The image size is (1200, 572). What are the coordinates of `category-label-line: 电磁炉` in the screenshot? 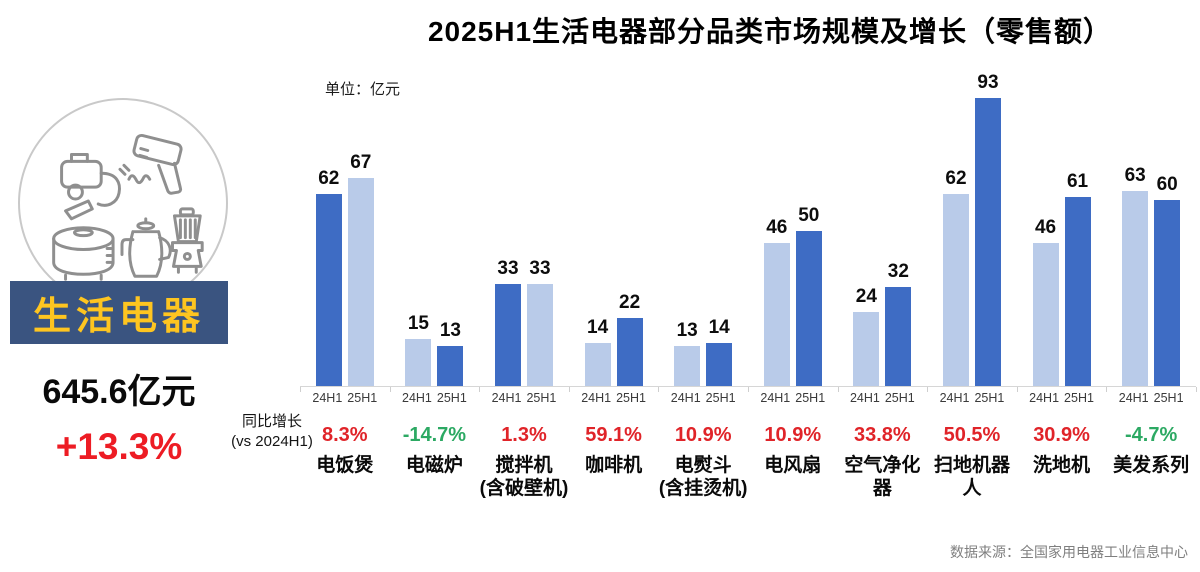 It's located at (434, 465).